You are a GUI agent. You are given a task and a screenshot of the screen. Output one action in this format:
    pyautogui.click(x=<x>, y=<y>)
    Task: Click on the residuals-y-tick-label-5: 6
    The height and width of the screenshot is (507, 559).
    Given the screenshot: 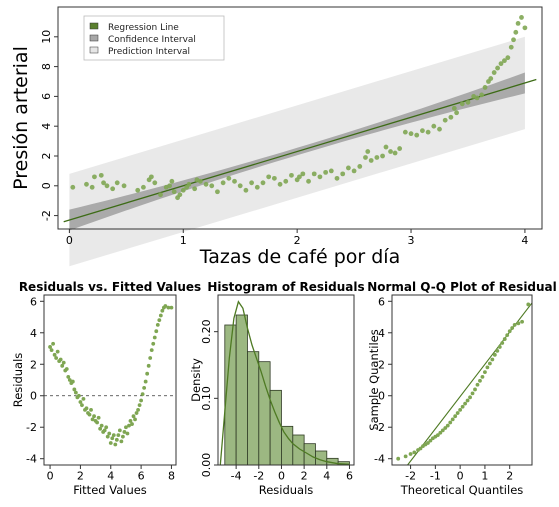 What is the action you would take?
    pyautogui.click(x=33, y=301)
    